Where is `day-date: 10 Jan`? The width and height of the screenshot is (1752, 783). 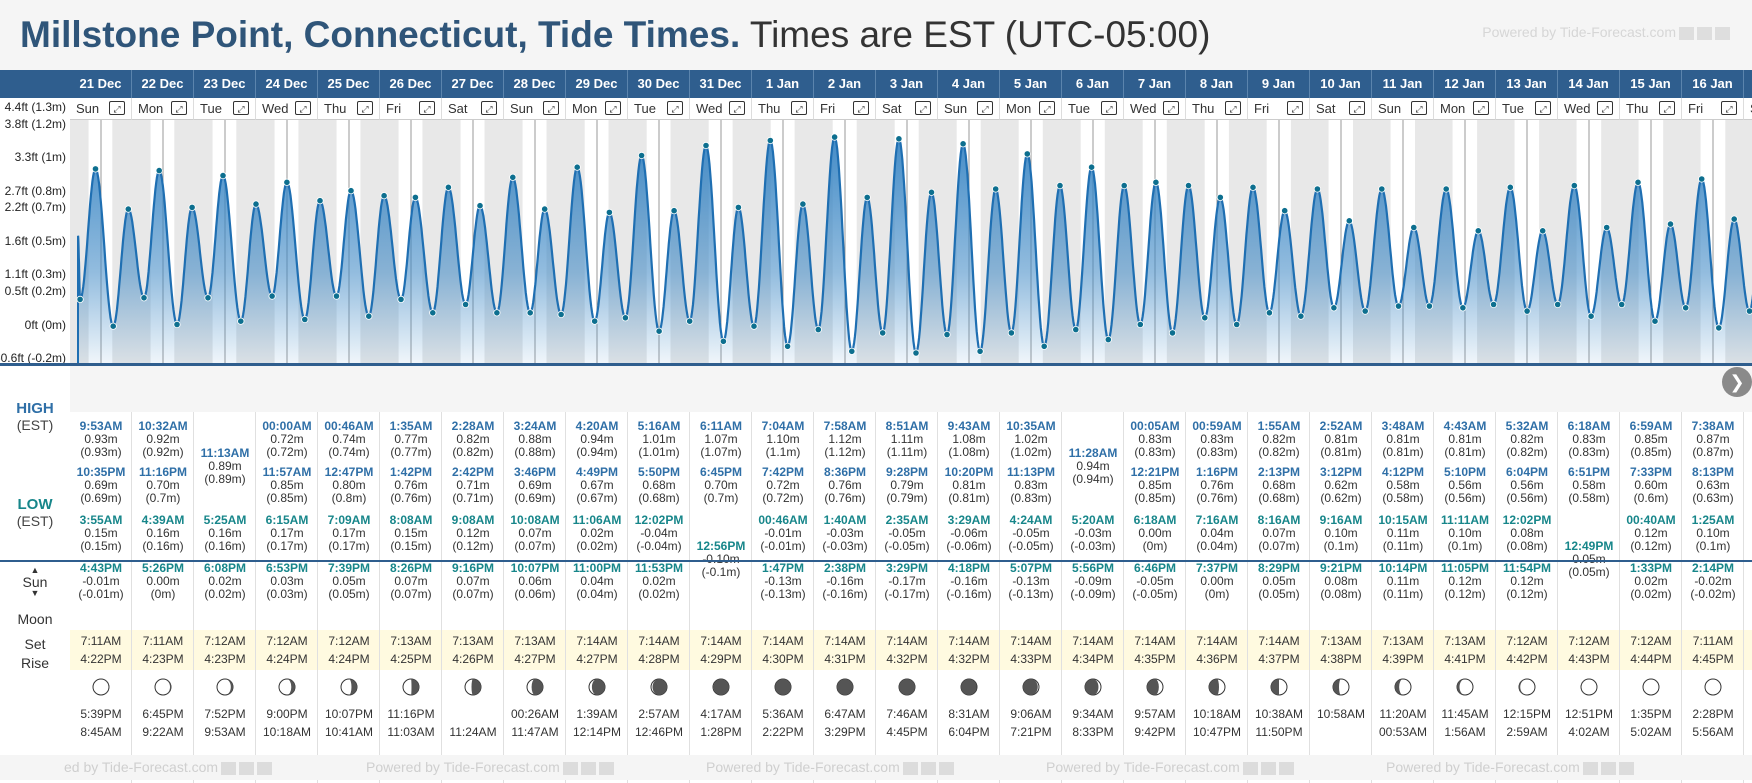
day-date: 10 Jan is located at coordinates (1341, 84).